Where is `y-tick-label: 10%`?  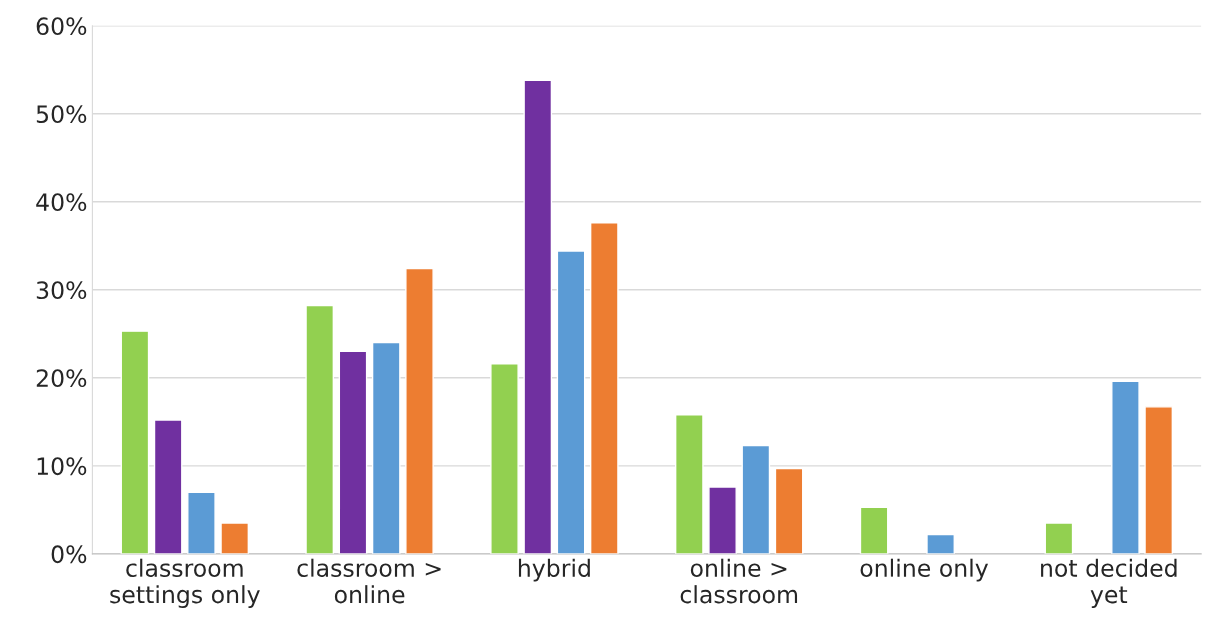
y-tick-label: 10% is located at coordinates (62, 466).